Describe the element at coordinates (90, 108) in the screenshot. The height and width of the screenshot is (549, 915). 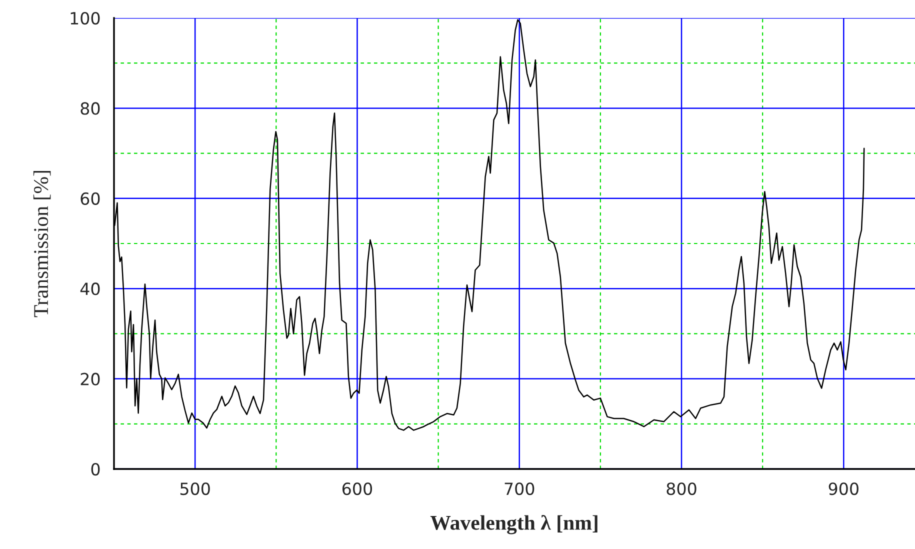
I see `y-tick-label: 80` at that location.